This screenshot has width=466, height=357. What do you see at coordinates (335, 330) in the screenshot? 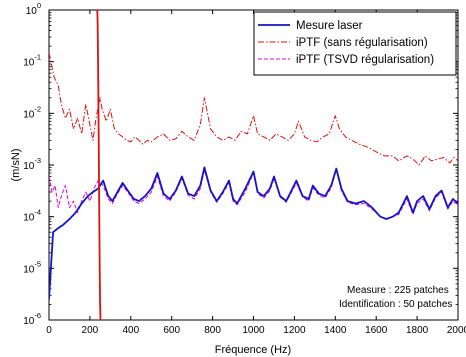
I see `x-tick-label: 1400` at bounding box center [335, 330].